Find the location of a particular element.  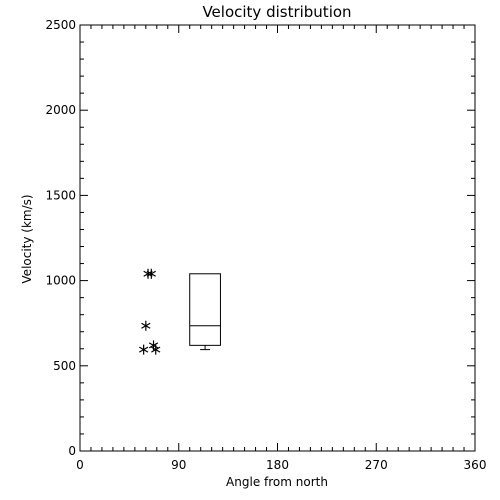

box-iqr is located at coordinates (205, 309).